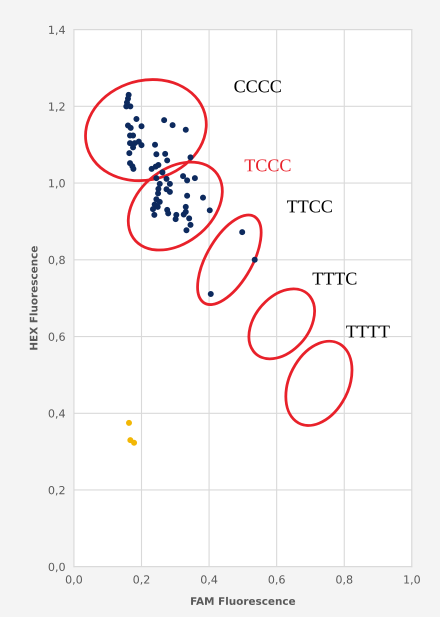 The height and width of the screenshot is (617, 440). What do you see at coordinates (209, 580) in the screenshot?
I see `x-tick-label: 0,4` at bounding box center [209, 580].